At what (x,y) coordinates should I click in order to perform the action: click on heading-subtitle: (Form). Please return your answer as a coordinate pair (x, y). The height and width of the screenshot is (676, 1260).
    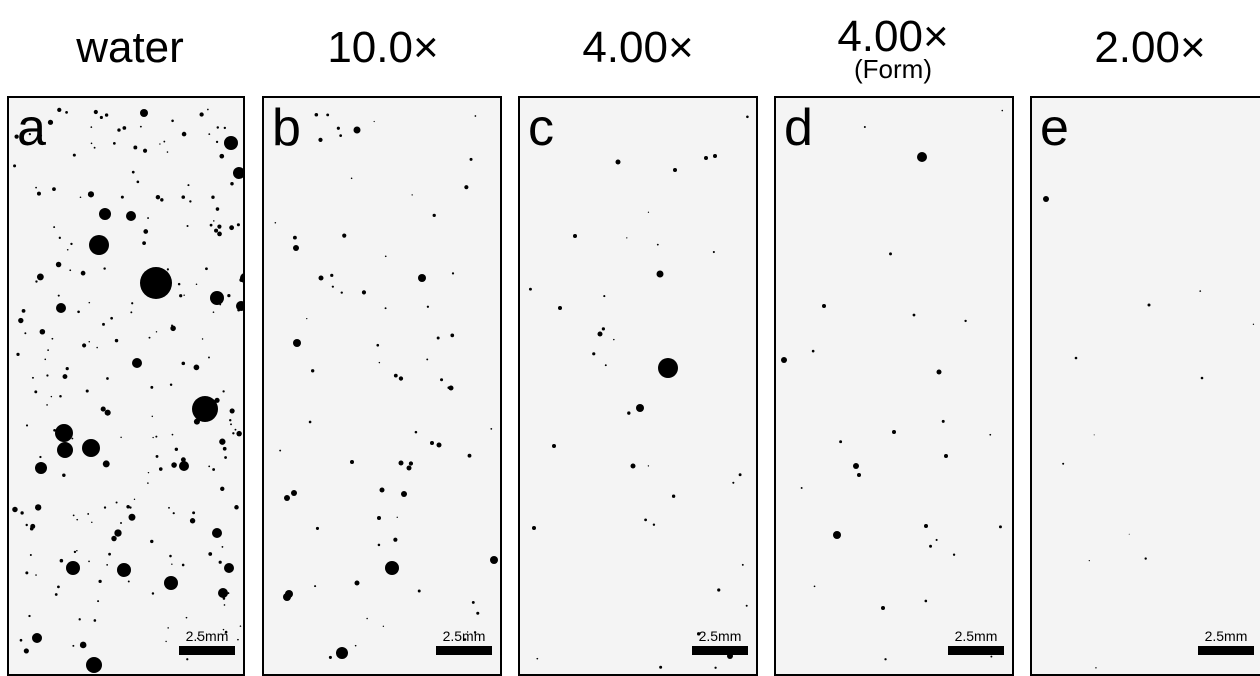
    Looking at the image, I should click on (893, 68).